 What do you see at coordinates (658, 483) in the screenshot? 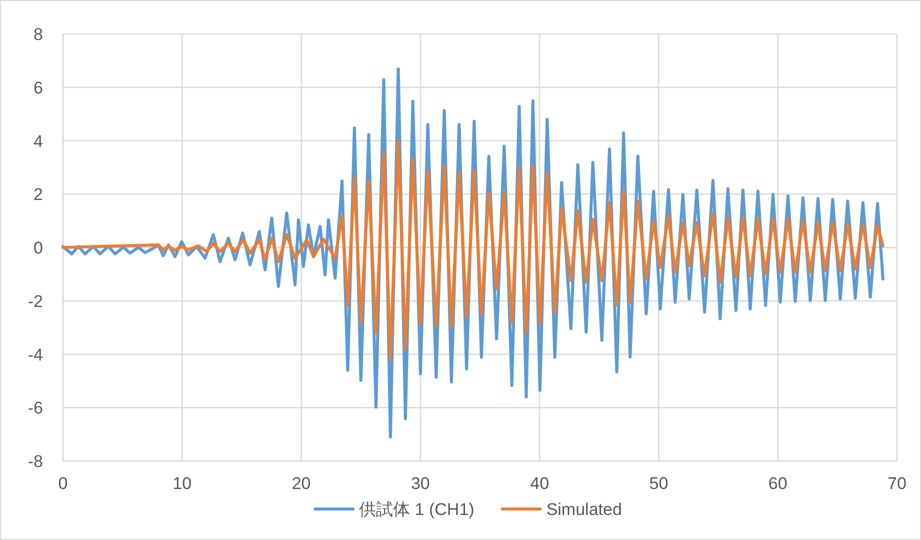
I see `x-tick-label: 50` at bounding box center [658, 483].